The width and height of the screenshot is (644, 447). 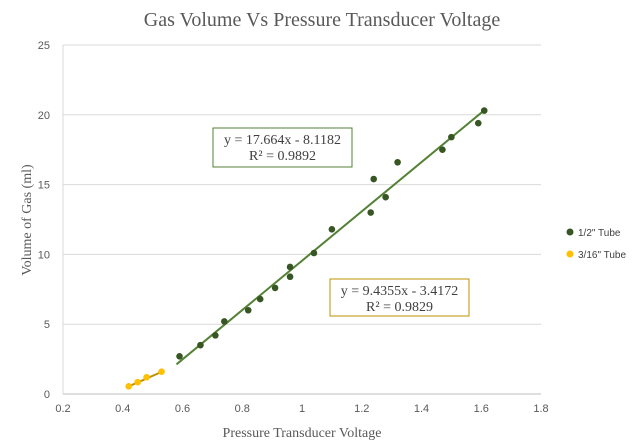 I want to click on y-tick-label: 5, so click(x=47, y=325).